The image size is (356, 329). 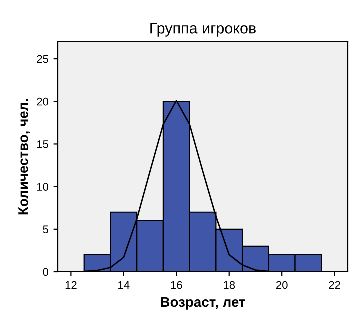 I want to click on x-axis-title: Возраст, лет, so click(x=203, y=303).